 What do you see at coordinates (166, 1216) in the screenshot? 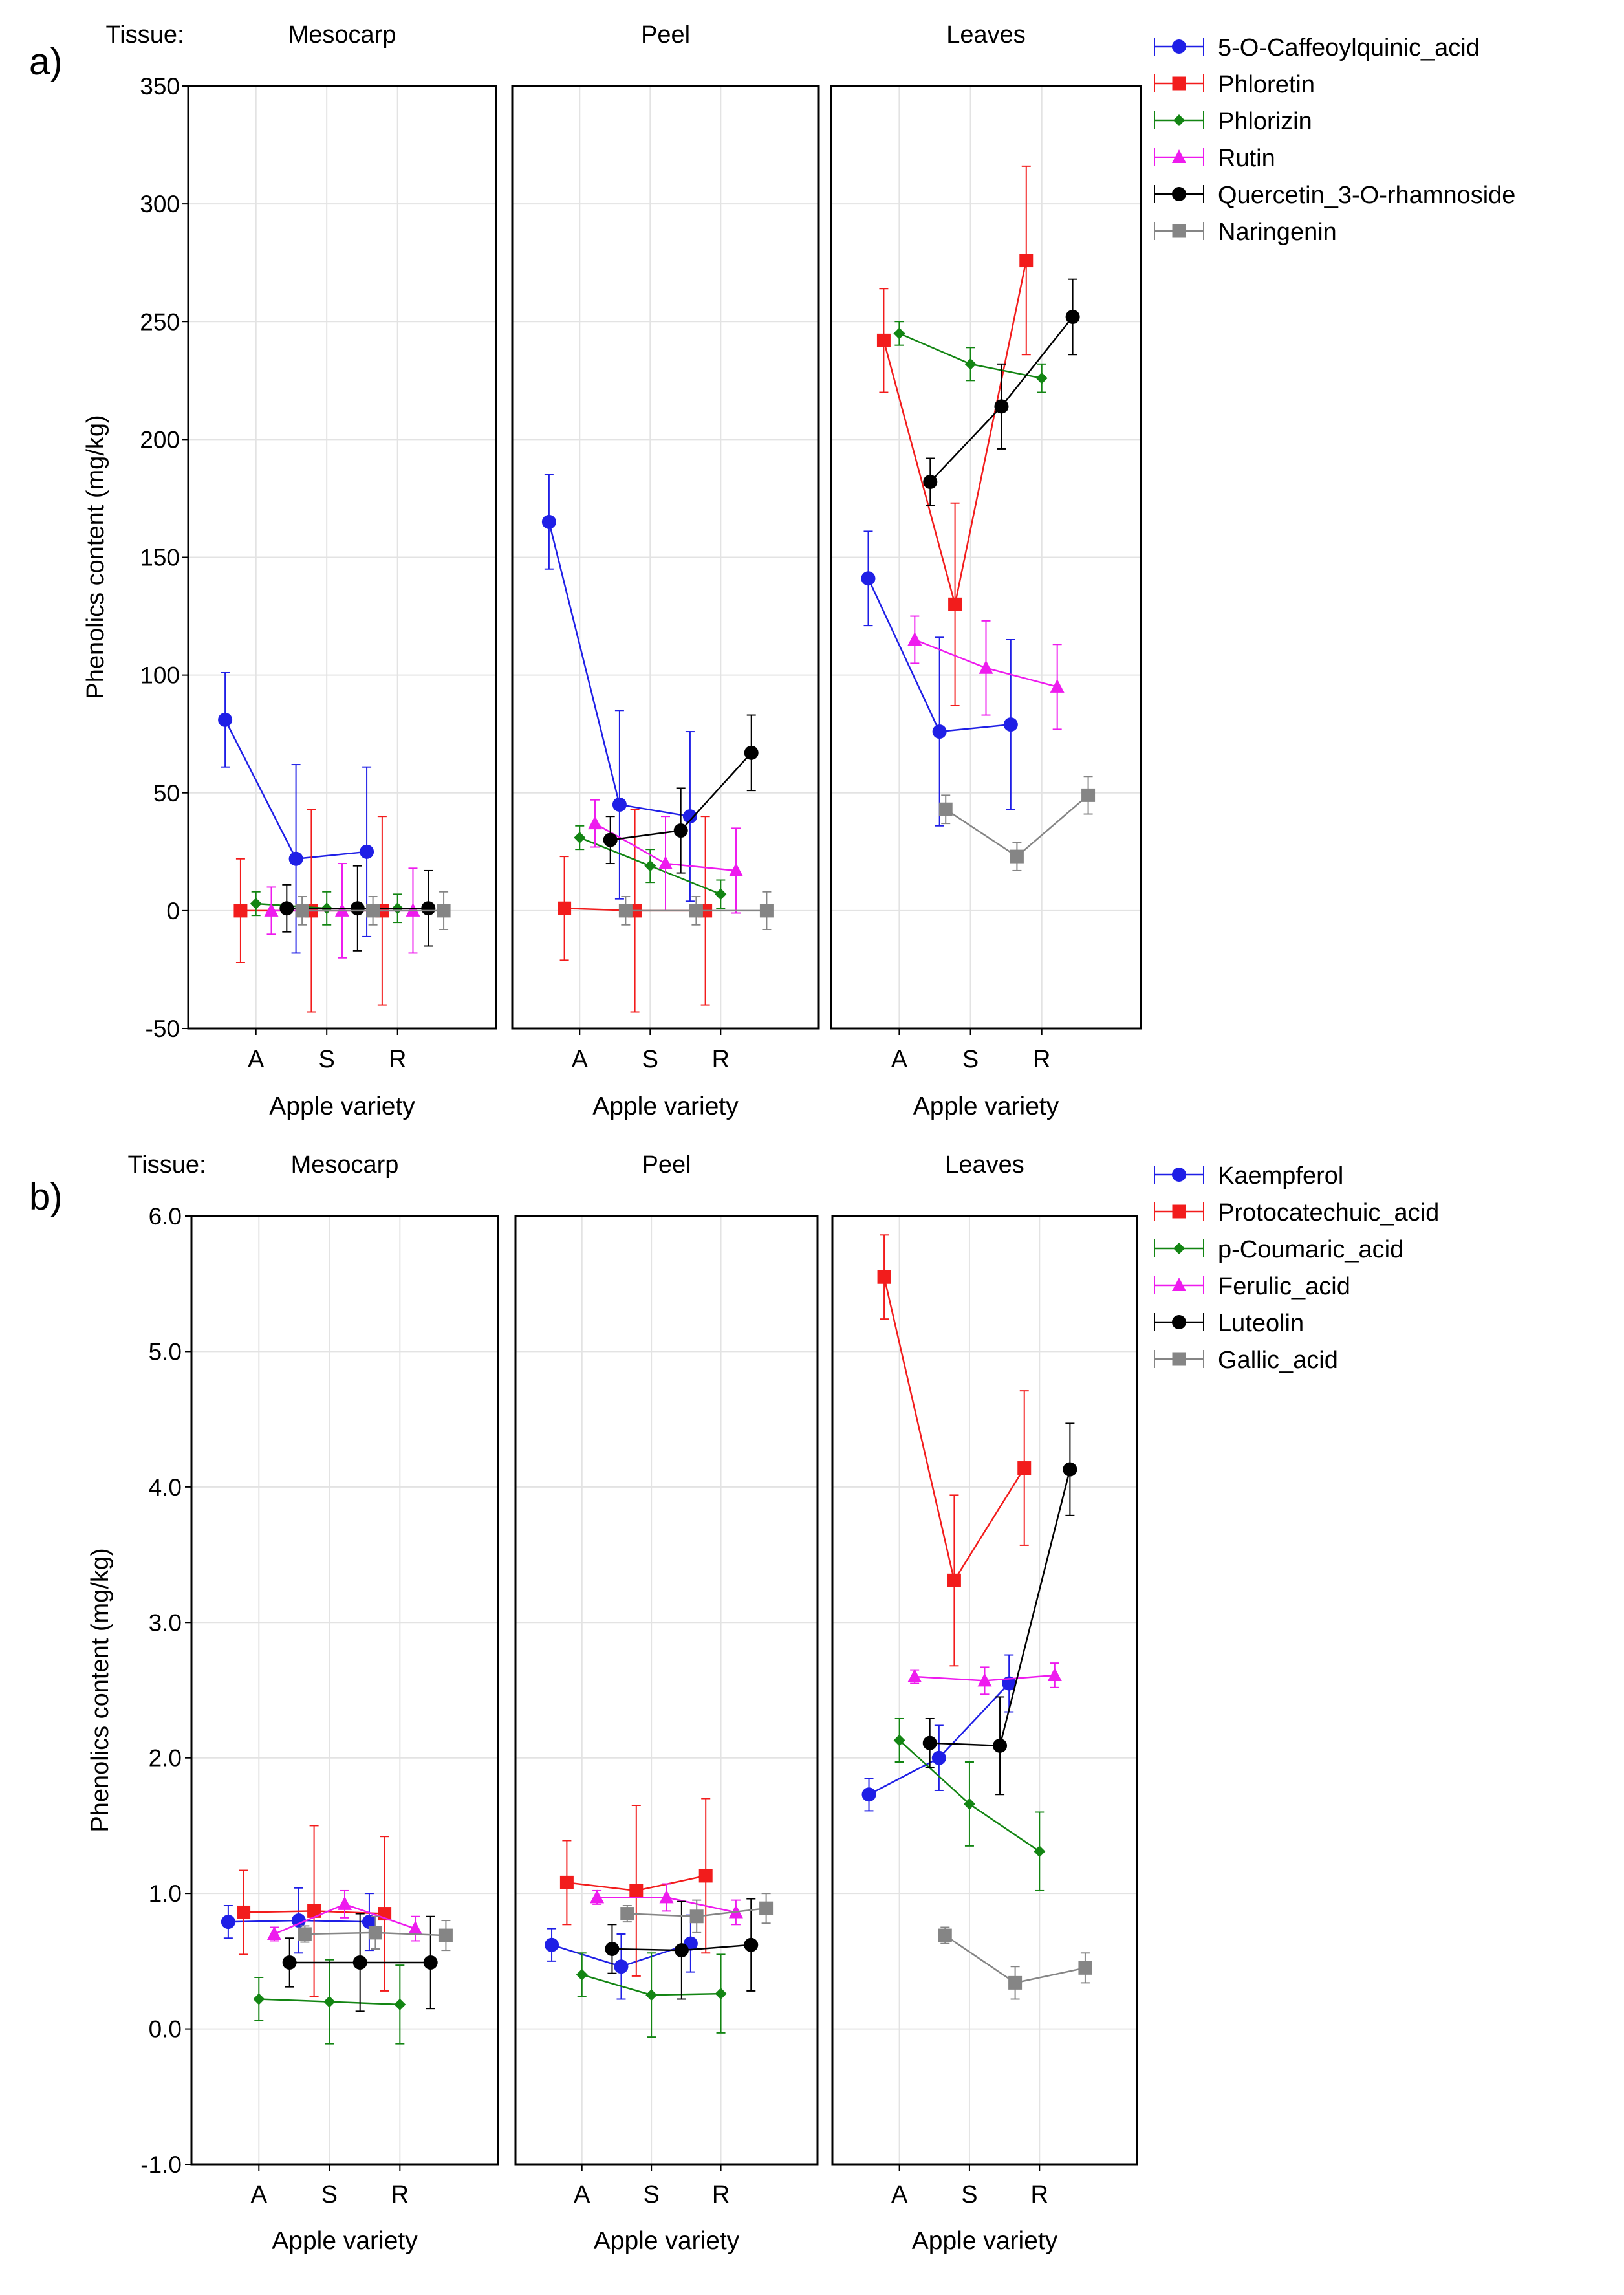
I see `y-tick-label: 6.0` at bounding box center [166, 1216].